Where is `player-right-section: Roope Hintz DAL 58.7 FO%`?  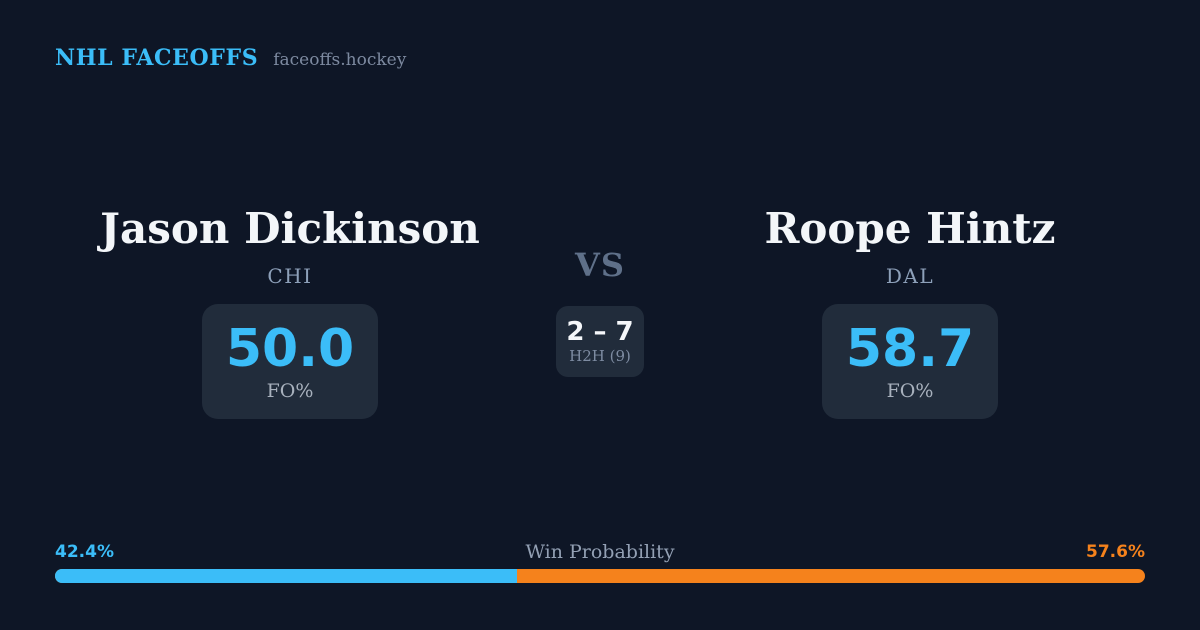 player-right-section: Roope Hintz DAL 58.7 FO% is located at coordinates (910, 312).